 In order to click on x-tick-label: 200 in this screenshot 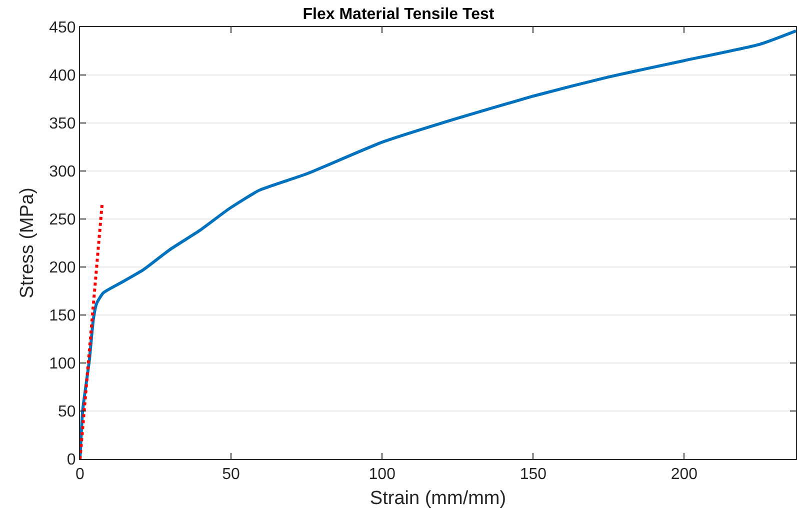, I will do `click(684, 475)`.